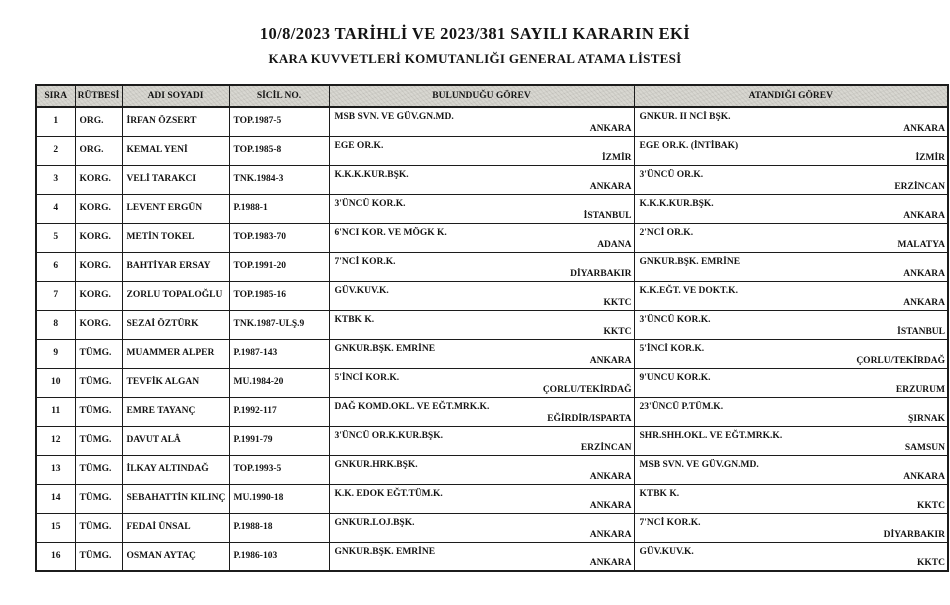 The width and height of the screenshot is (950, 605). I want to click on cell-adi-soyadi: VELİ TARAKCI, so click(175, 179).